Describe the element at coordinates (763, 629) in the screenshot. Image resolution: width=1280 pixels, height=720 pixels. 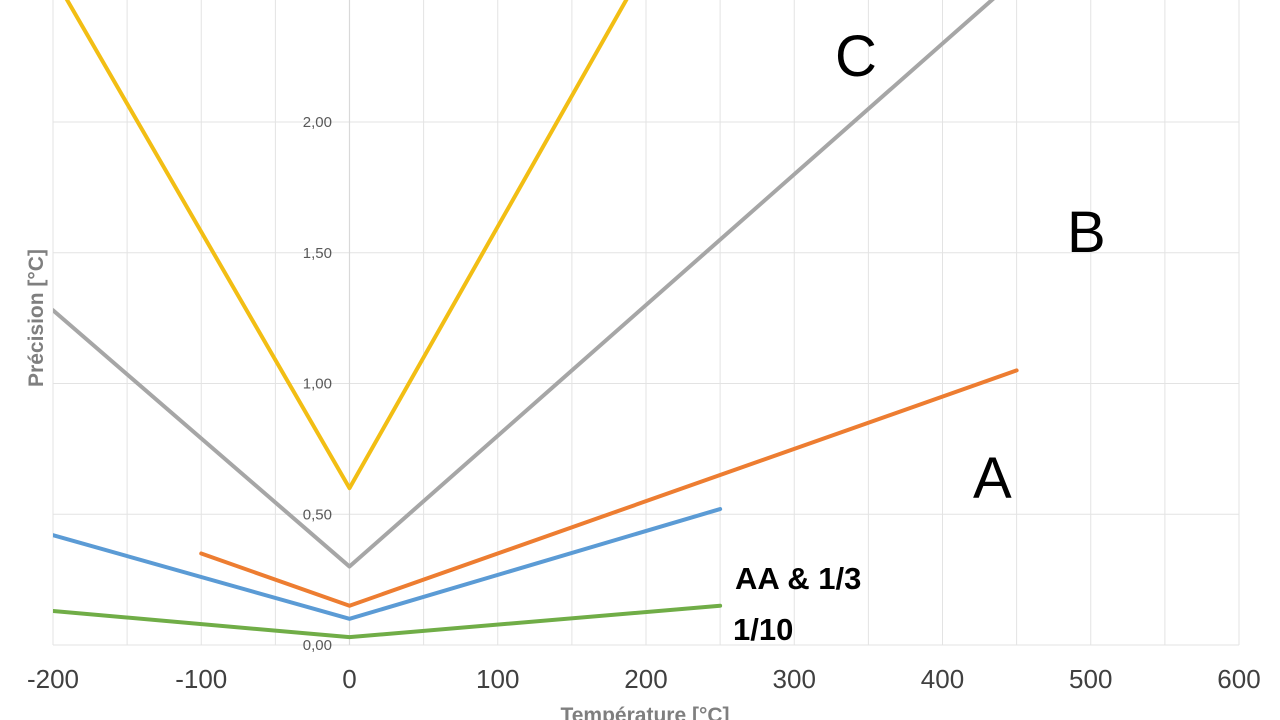
I see `series-label-1-10: 1/10` at that location.